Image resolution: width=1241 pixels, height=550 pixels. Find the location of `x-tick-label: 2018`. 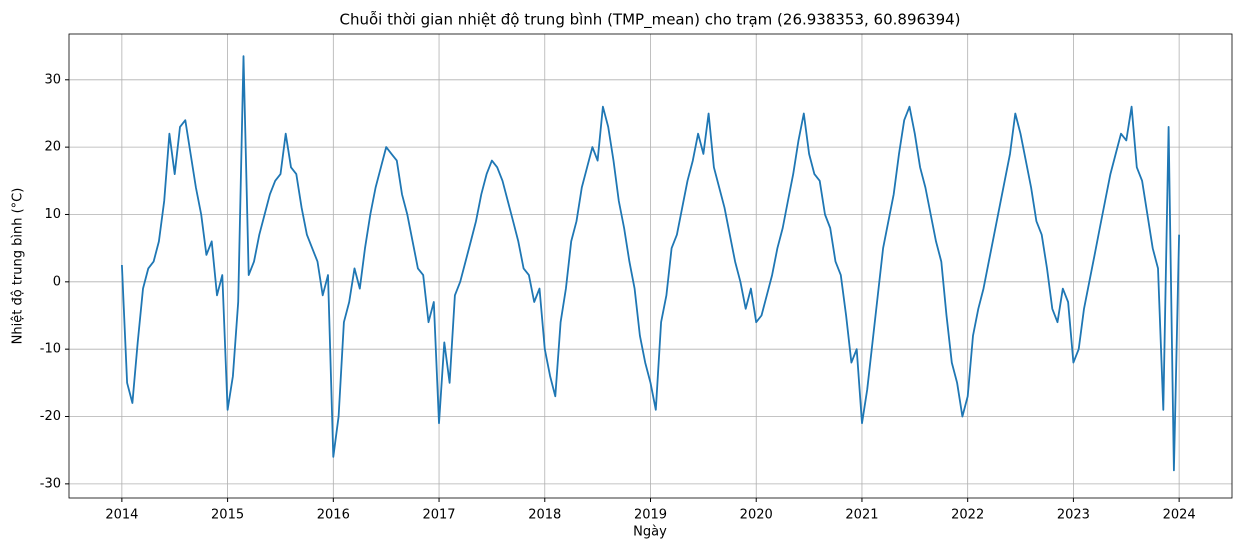

x-tick-label: 2018 is located at coordinates (544, 515).